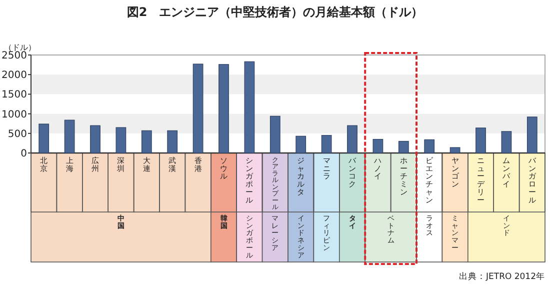  I want to click on y-tick-label: 2000, so click(14, 76).